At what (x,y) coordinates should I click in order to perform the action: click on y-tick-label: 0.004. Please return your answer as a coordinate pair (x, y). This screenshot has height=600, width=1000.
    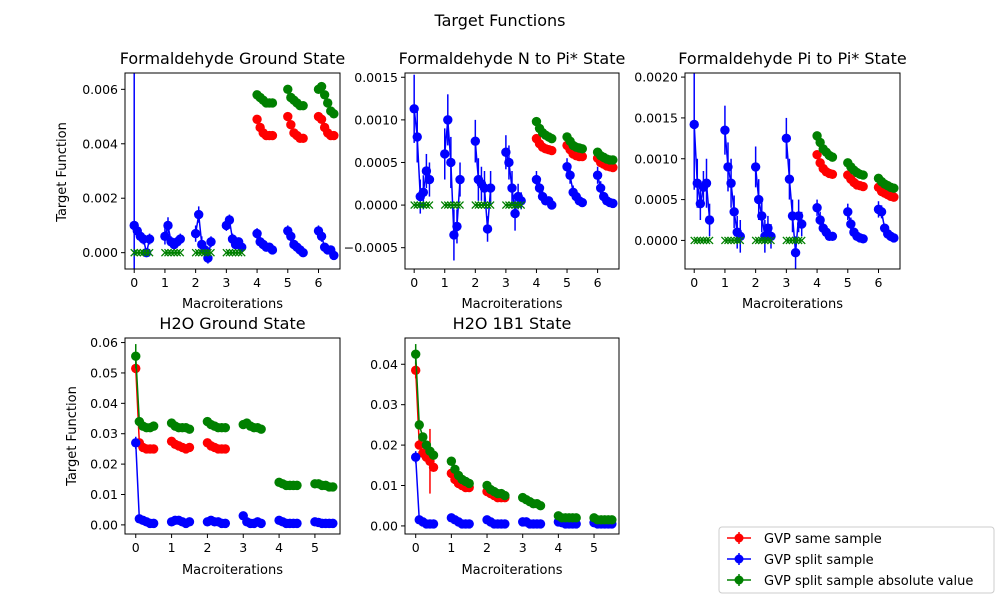
    Looking at the image, I should click on (100, 143).